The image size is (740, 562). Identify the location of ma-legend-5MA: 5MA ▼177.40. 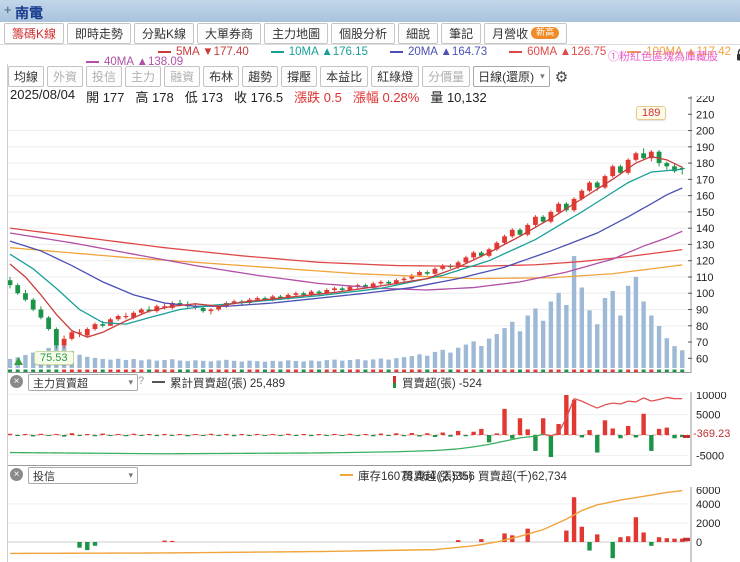
(203, 52).